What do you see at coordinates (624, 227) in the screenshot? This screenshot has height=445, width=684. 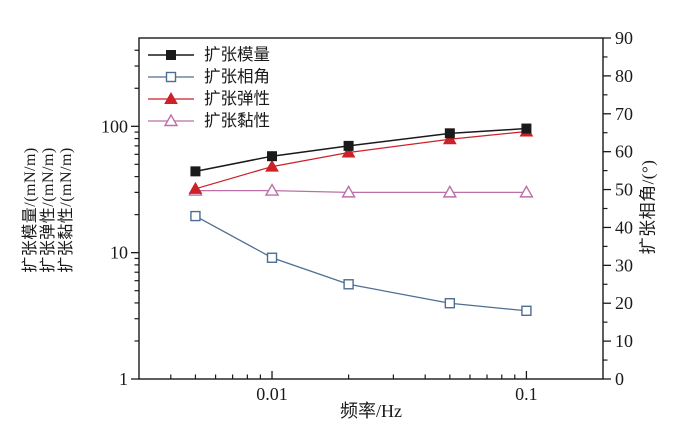 I see `y-right-tick-label: 40` at bounding box center [624, 227].